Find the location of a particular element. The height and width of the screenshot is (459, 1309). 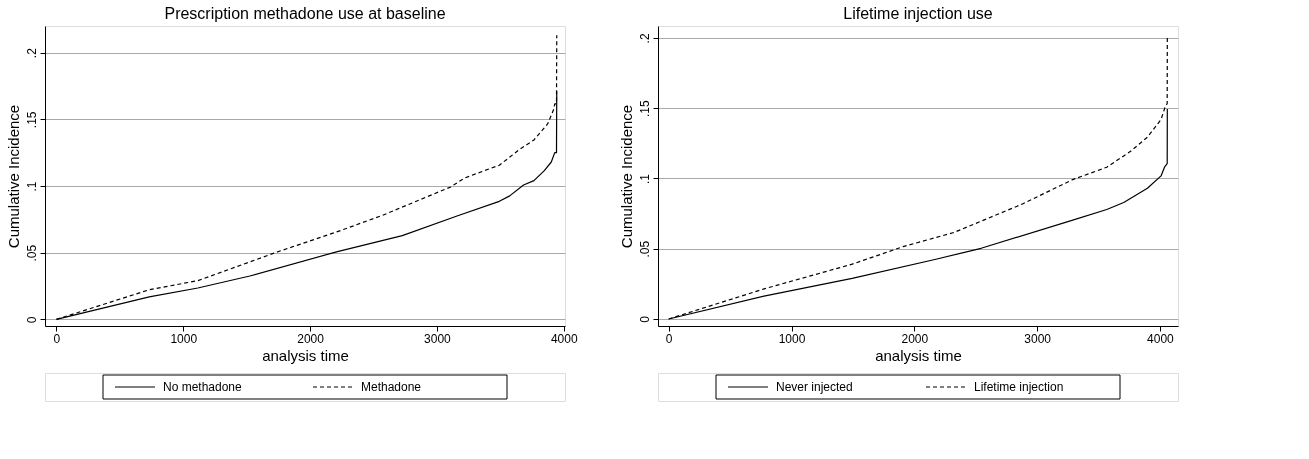

chart-title: Prescription methadone use at baseline is located at coordinates (305, 13).